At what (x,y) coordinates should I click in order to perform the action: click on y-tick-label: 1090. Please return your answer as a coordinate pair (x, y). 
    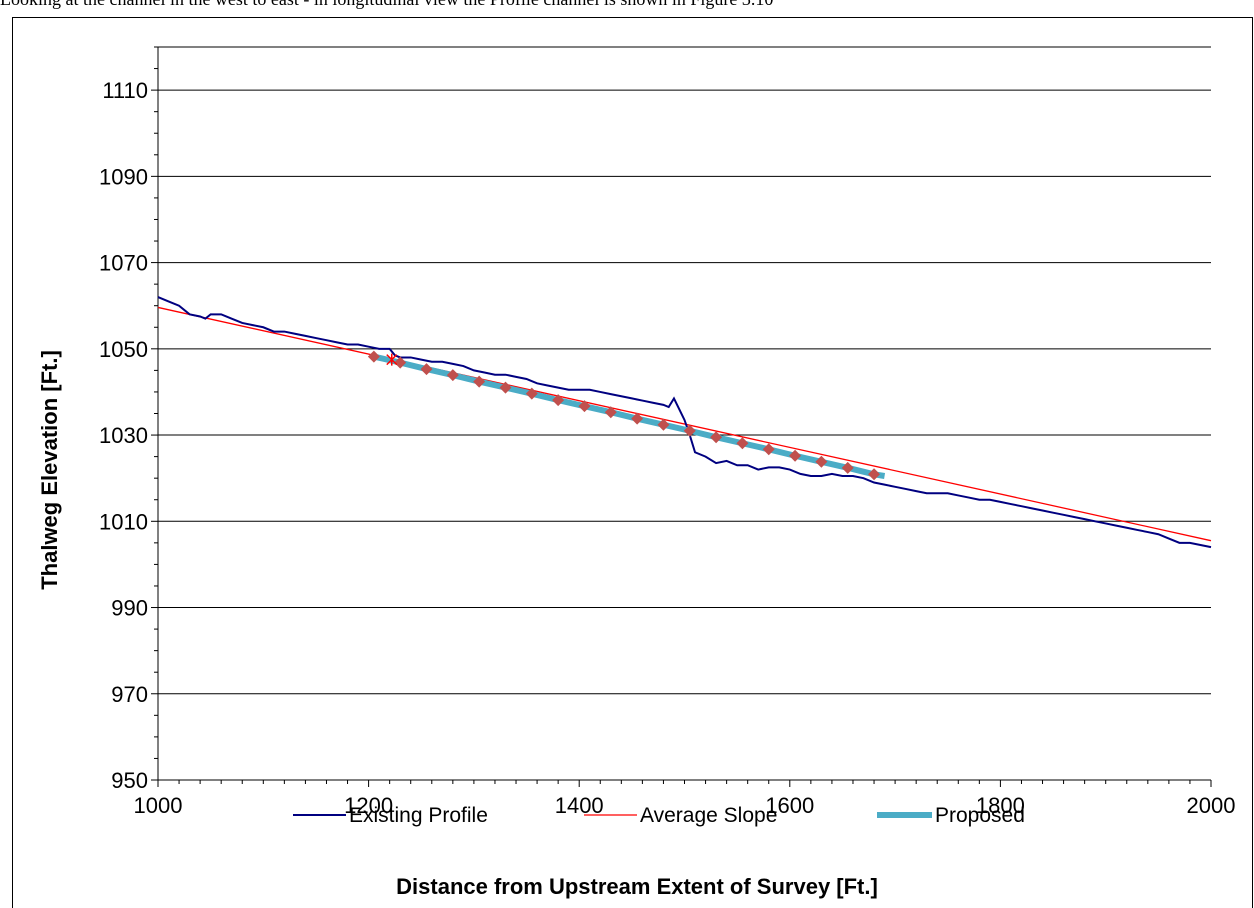
    Looking at the image, I should click on (123, 176).